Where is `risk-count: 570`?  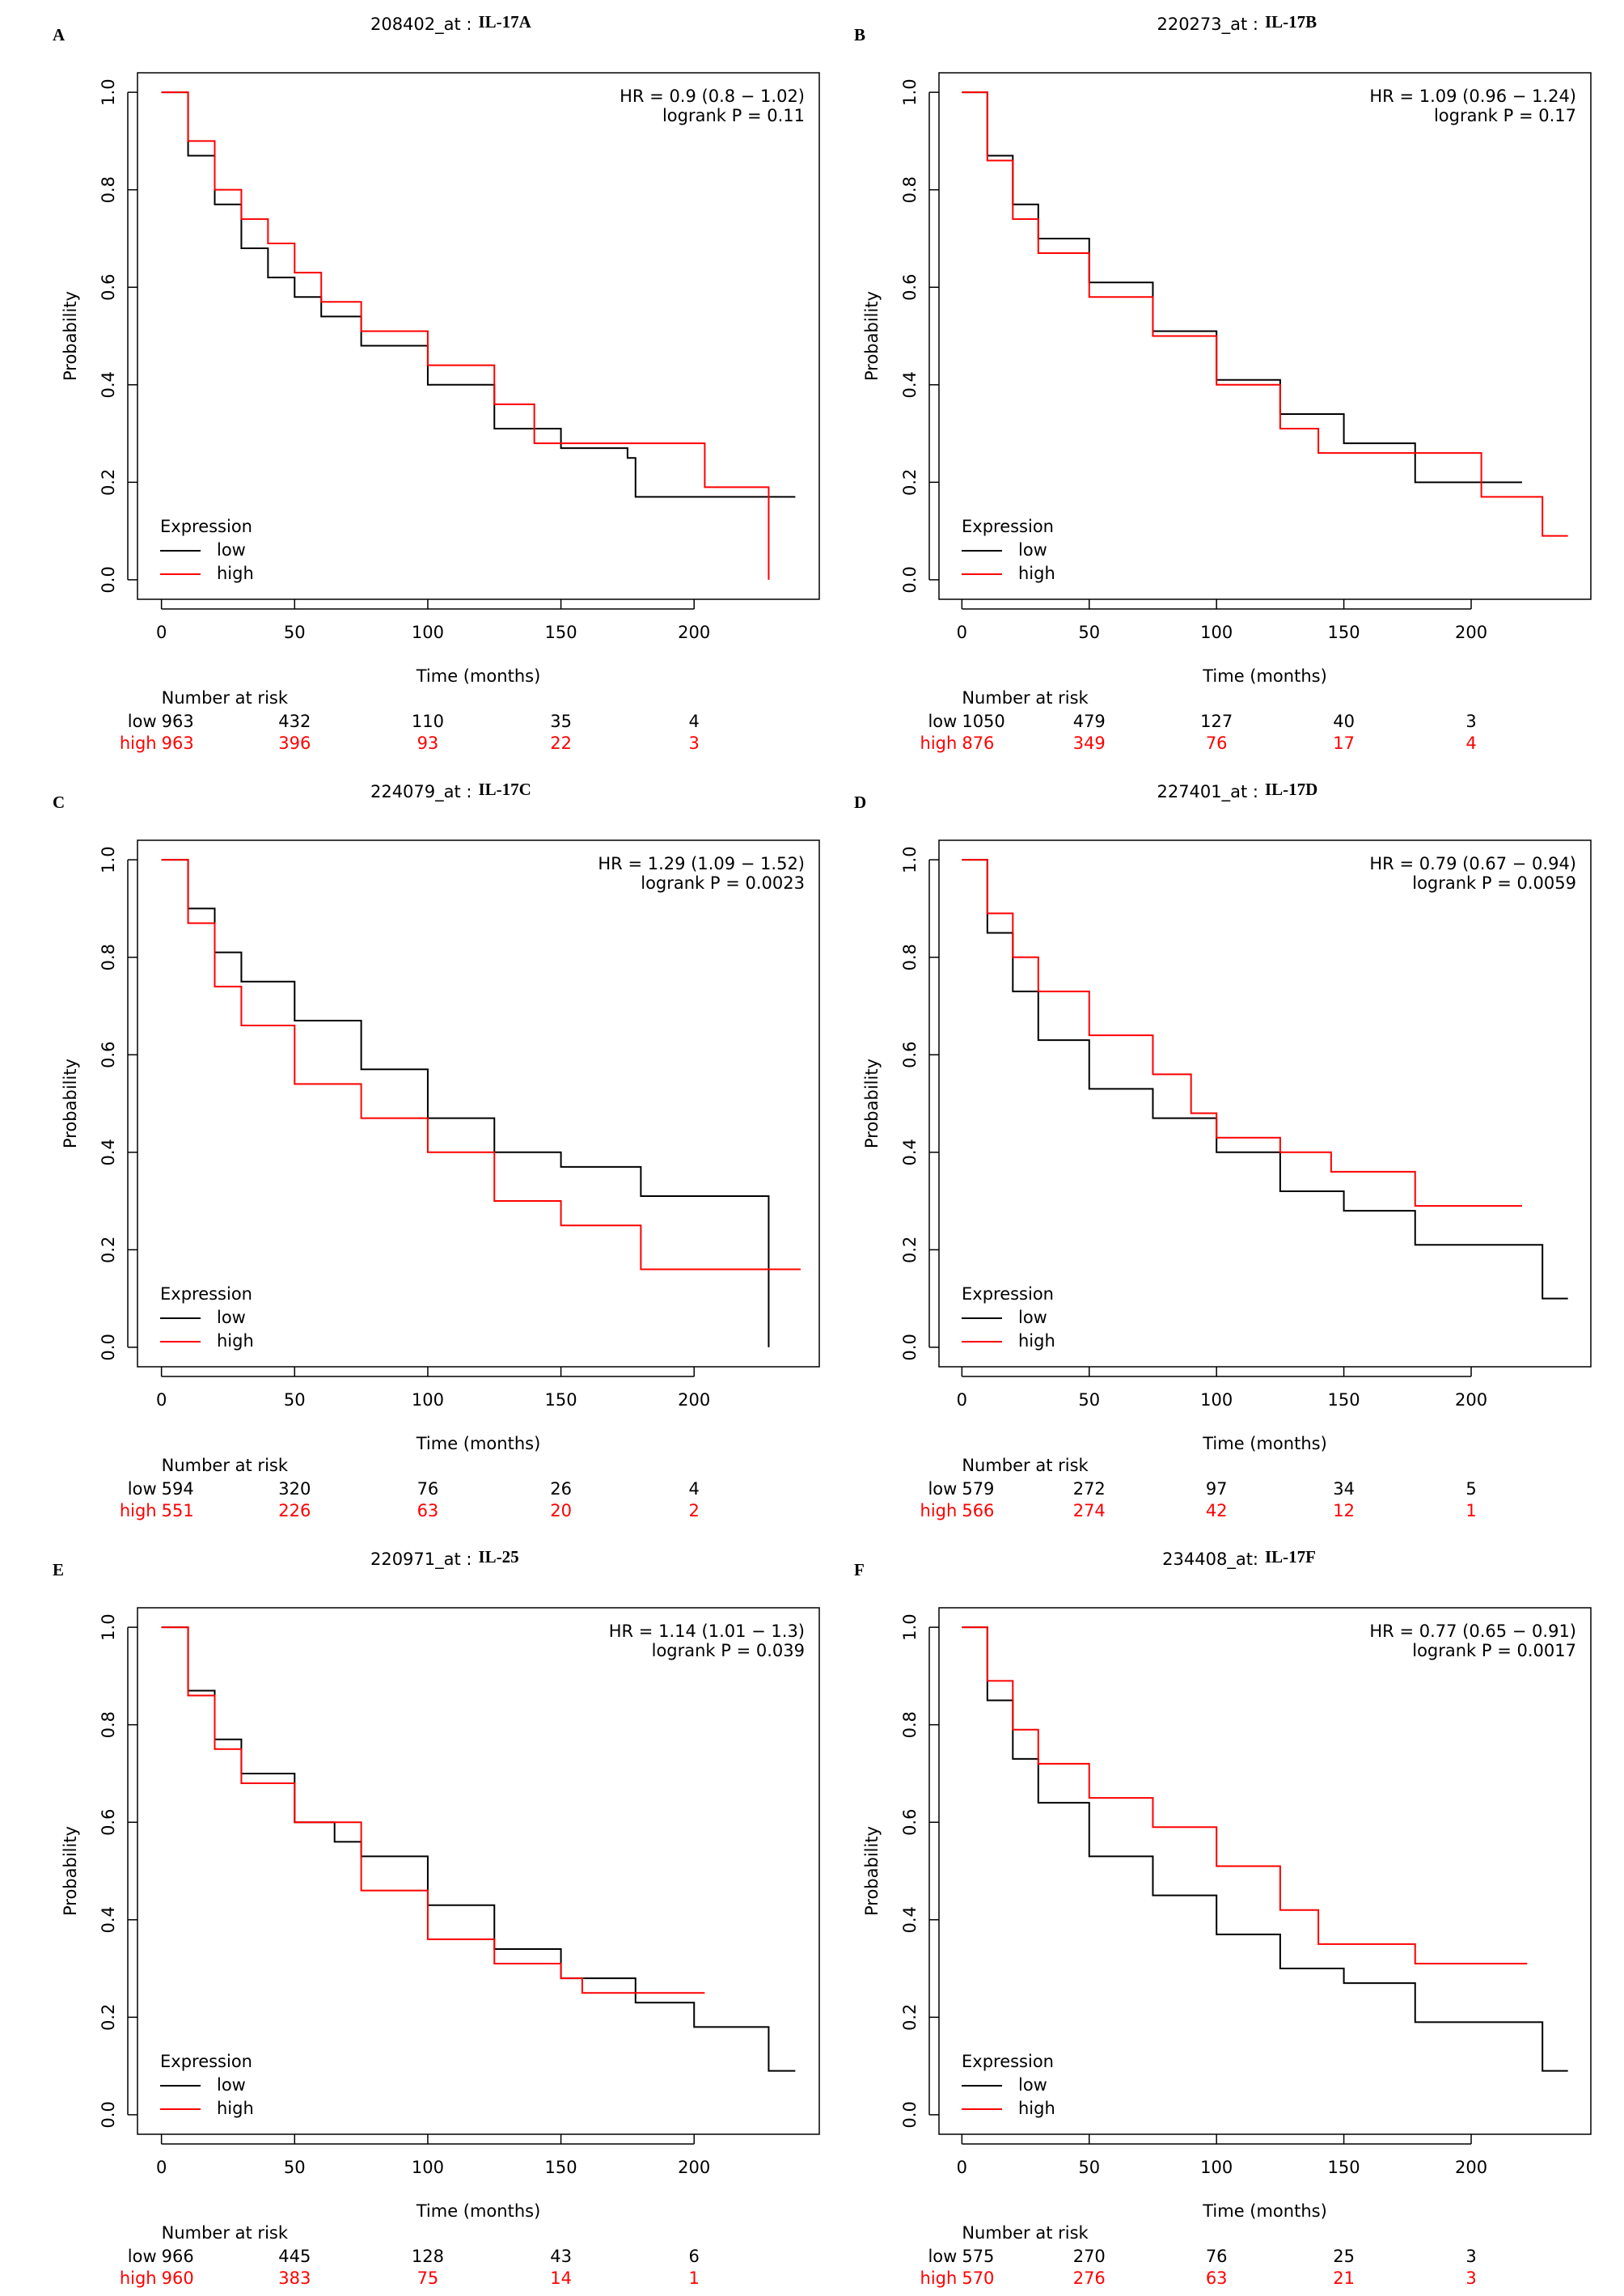 risk-count: 570 is located at coordinates (978, 2278).